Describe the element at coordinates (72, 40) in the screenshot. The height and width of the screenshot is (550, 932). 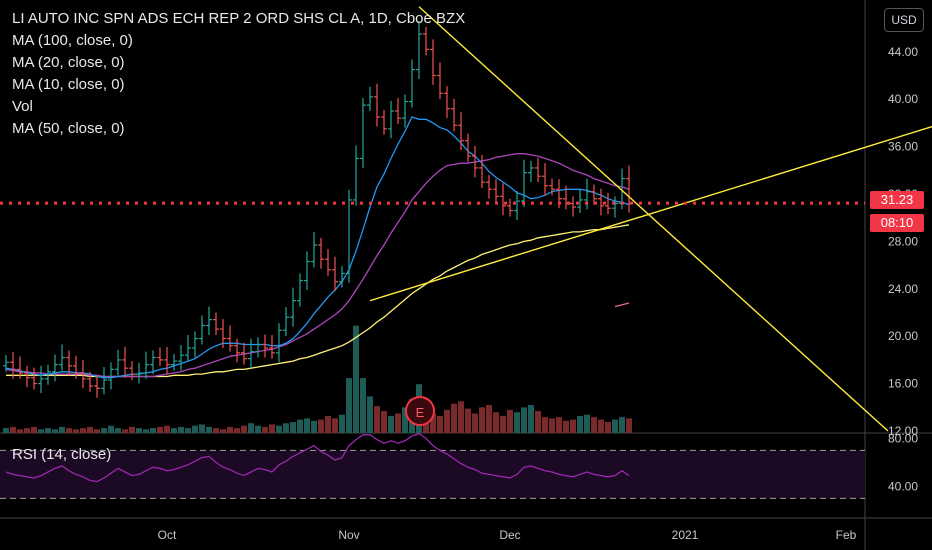
I see `legend-ma100: MA (100, close, 0)` at that location.